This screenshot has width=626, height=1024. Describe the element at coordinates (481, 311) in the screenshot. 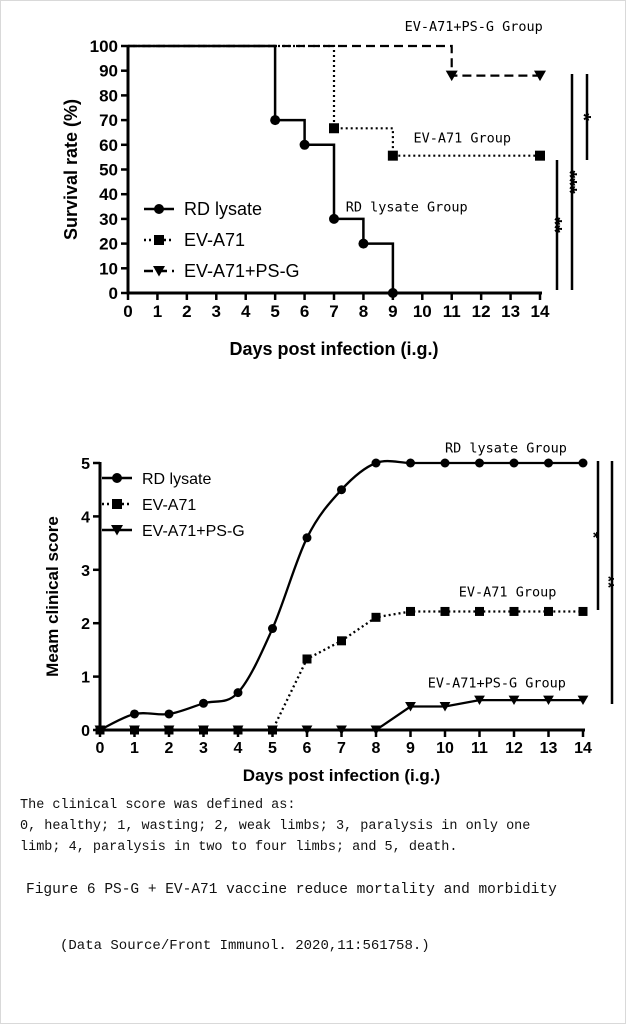

I see `survival-x-tick-label: 12` at that location.